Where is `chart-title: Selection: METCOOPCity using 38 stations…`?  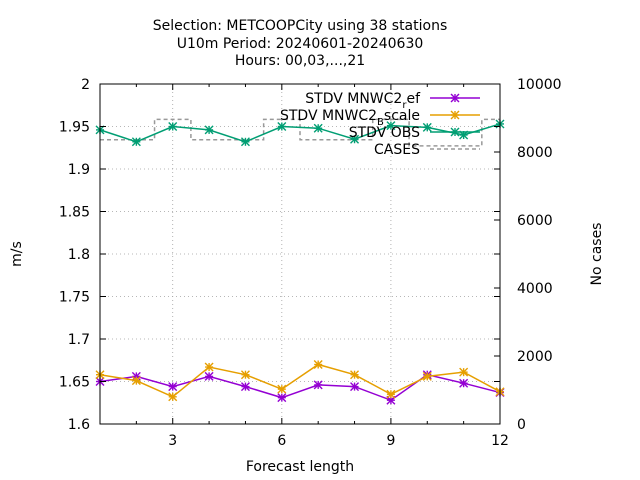 chart-title: Selection: METCOOPCity using 38 stations… is located at coordinates (300, 43).